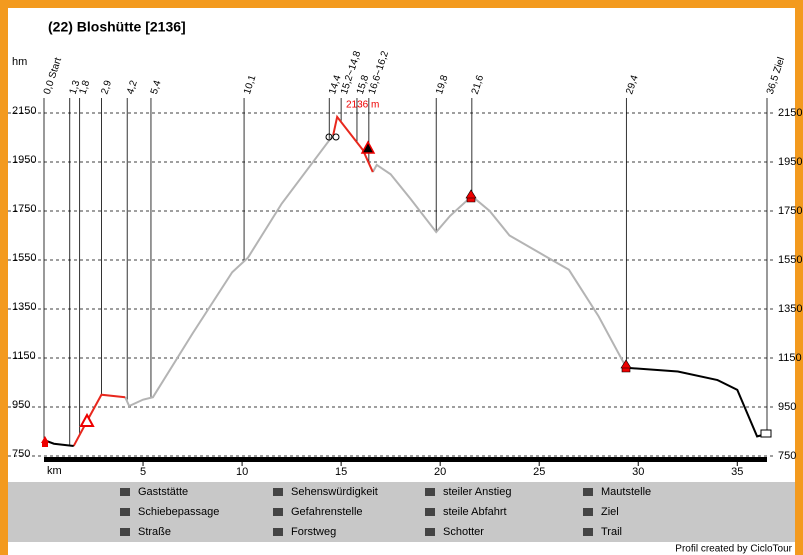 The image size is (803, 555). What do you see at coordinates (156, 87) in the screenshot?
I see `waypoint-label: 5,4` at bounding box center [156, 87].